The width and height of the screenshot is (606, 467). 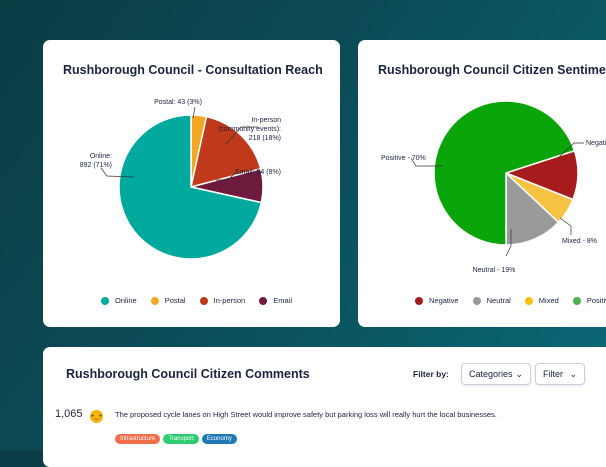 I want to click on legend-item-online: Online, so click(x=119, y=301).